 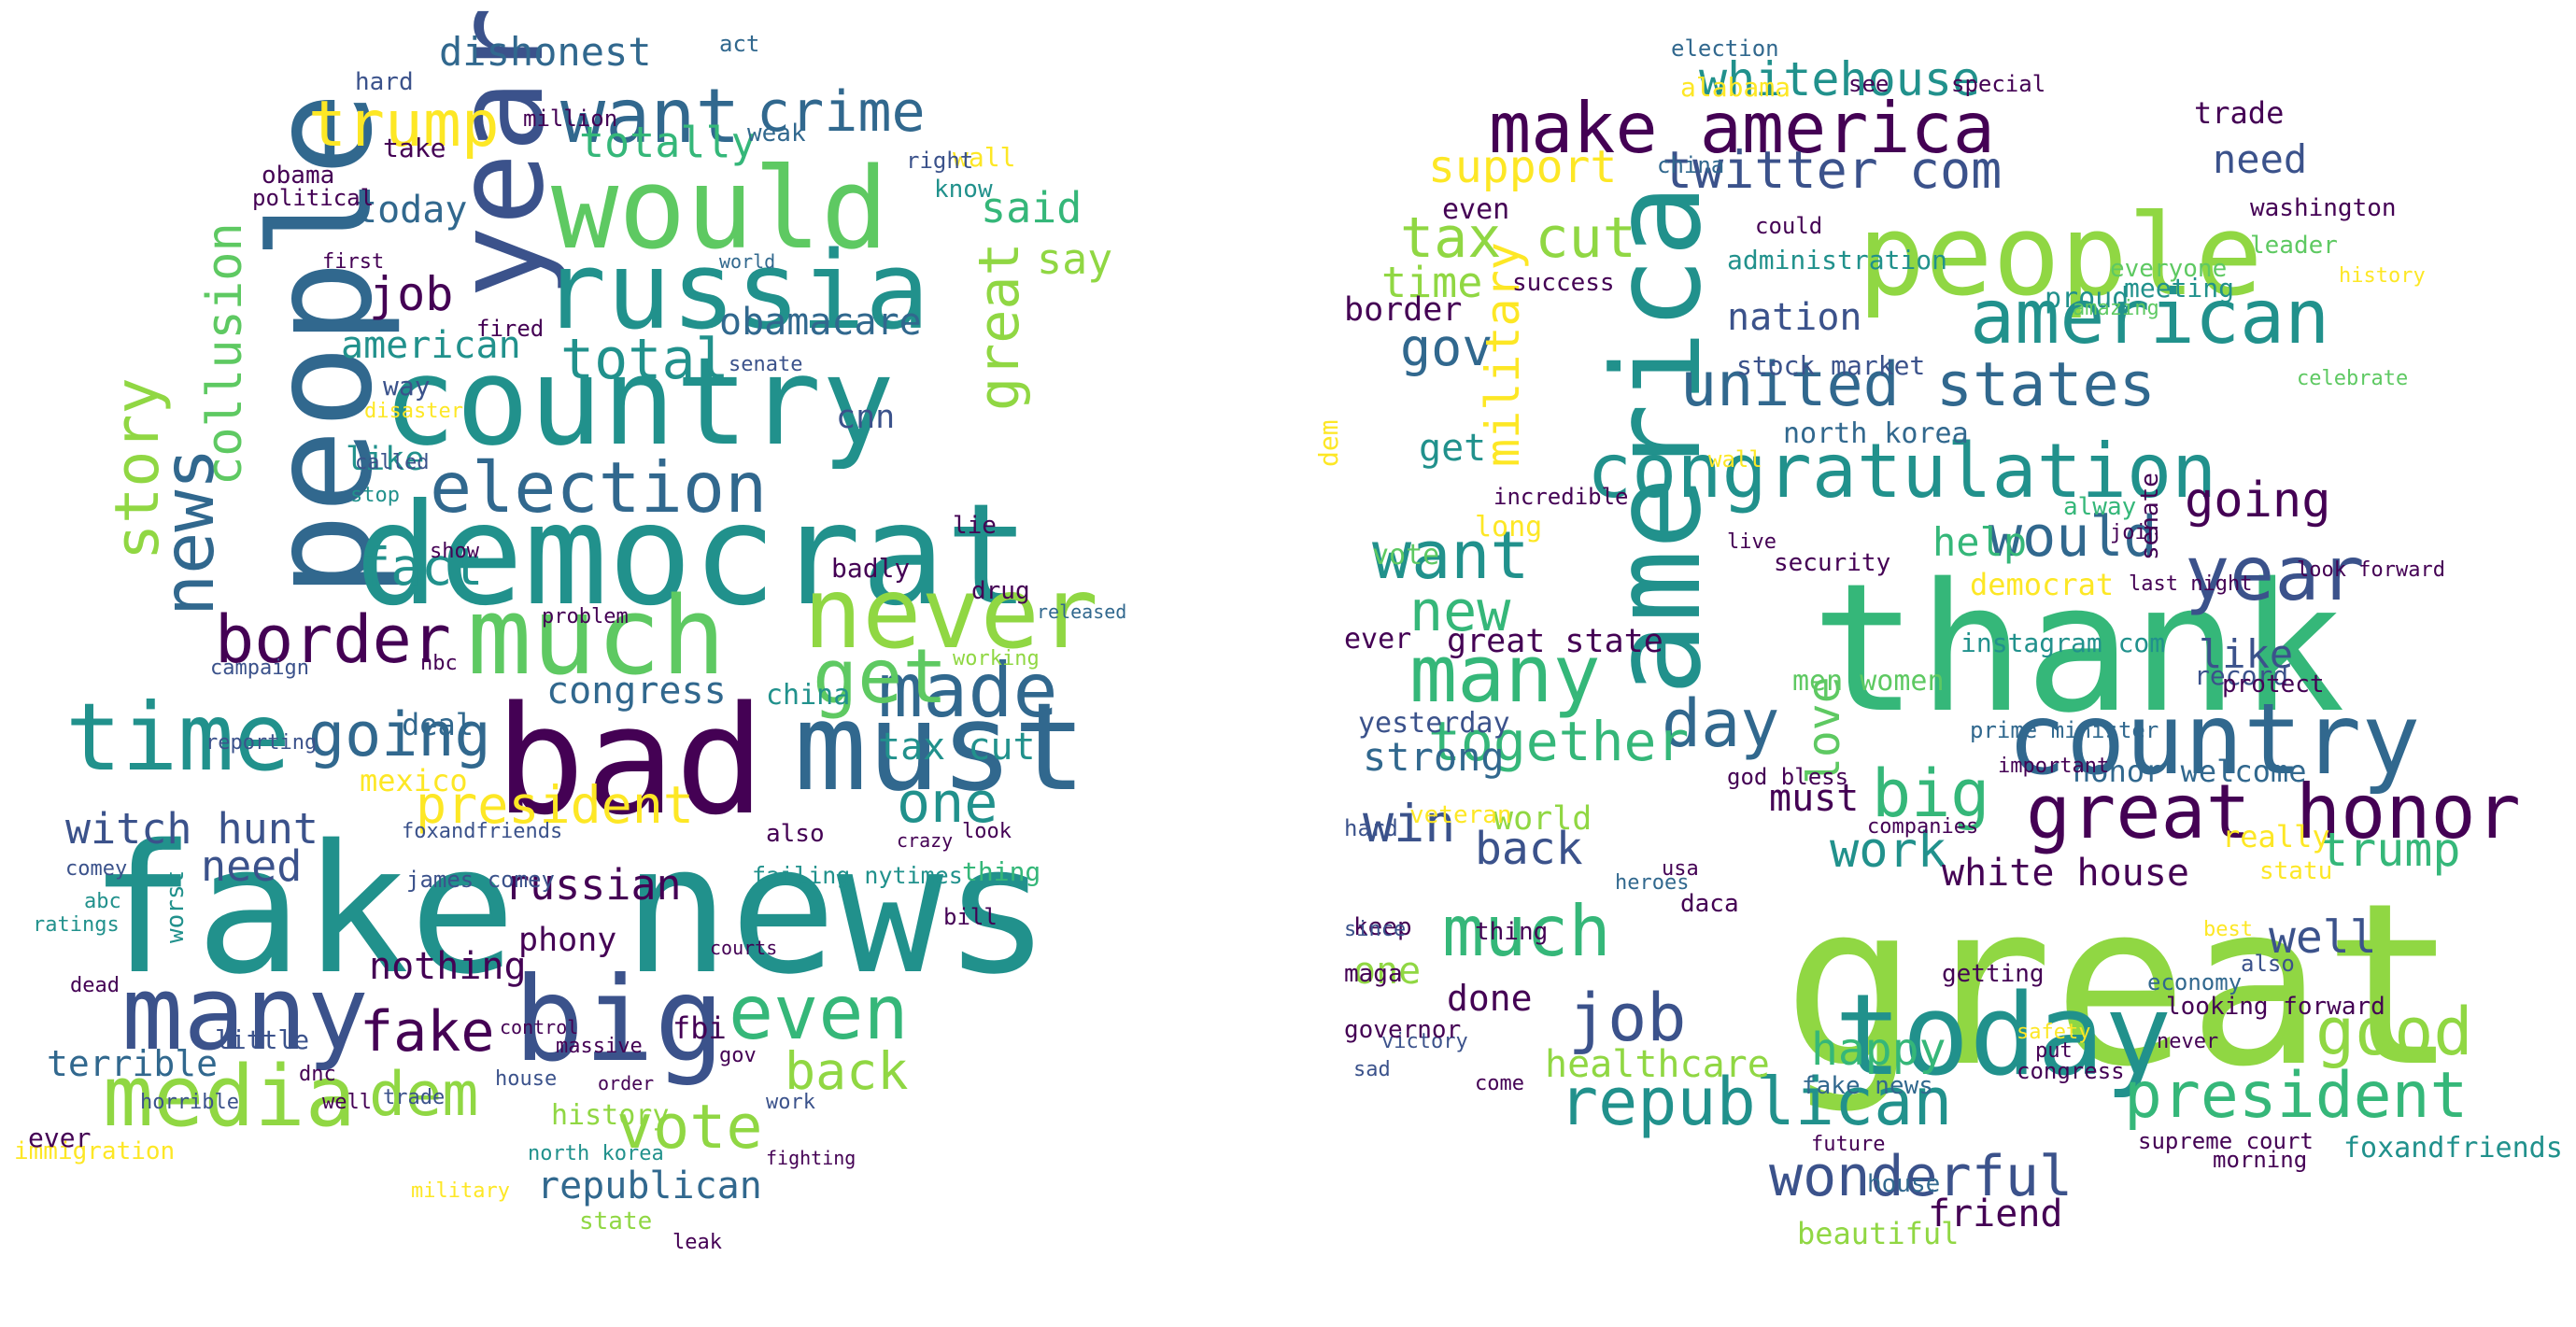 I want to click on word-american: american, so click(x=2150, y=317).